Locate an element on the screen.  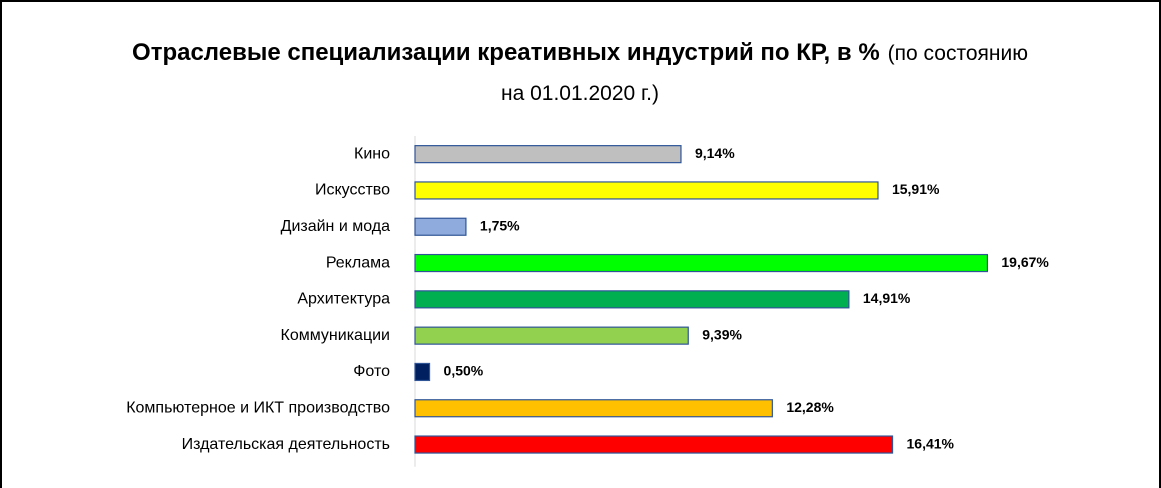
category-label: Издательская деятельность is located at coordinates (286, 444).